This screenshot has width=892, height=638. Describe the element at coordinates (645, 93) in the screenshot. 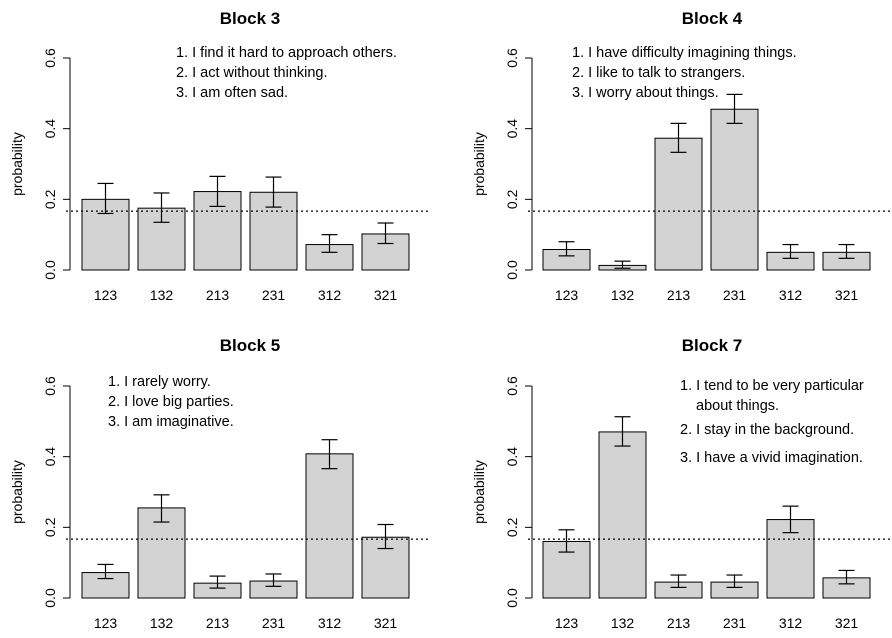

I see `annotation-line: 3. I worry about things.` at that location.